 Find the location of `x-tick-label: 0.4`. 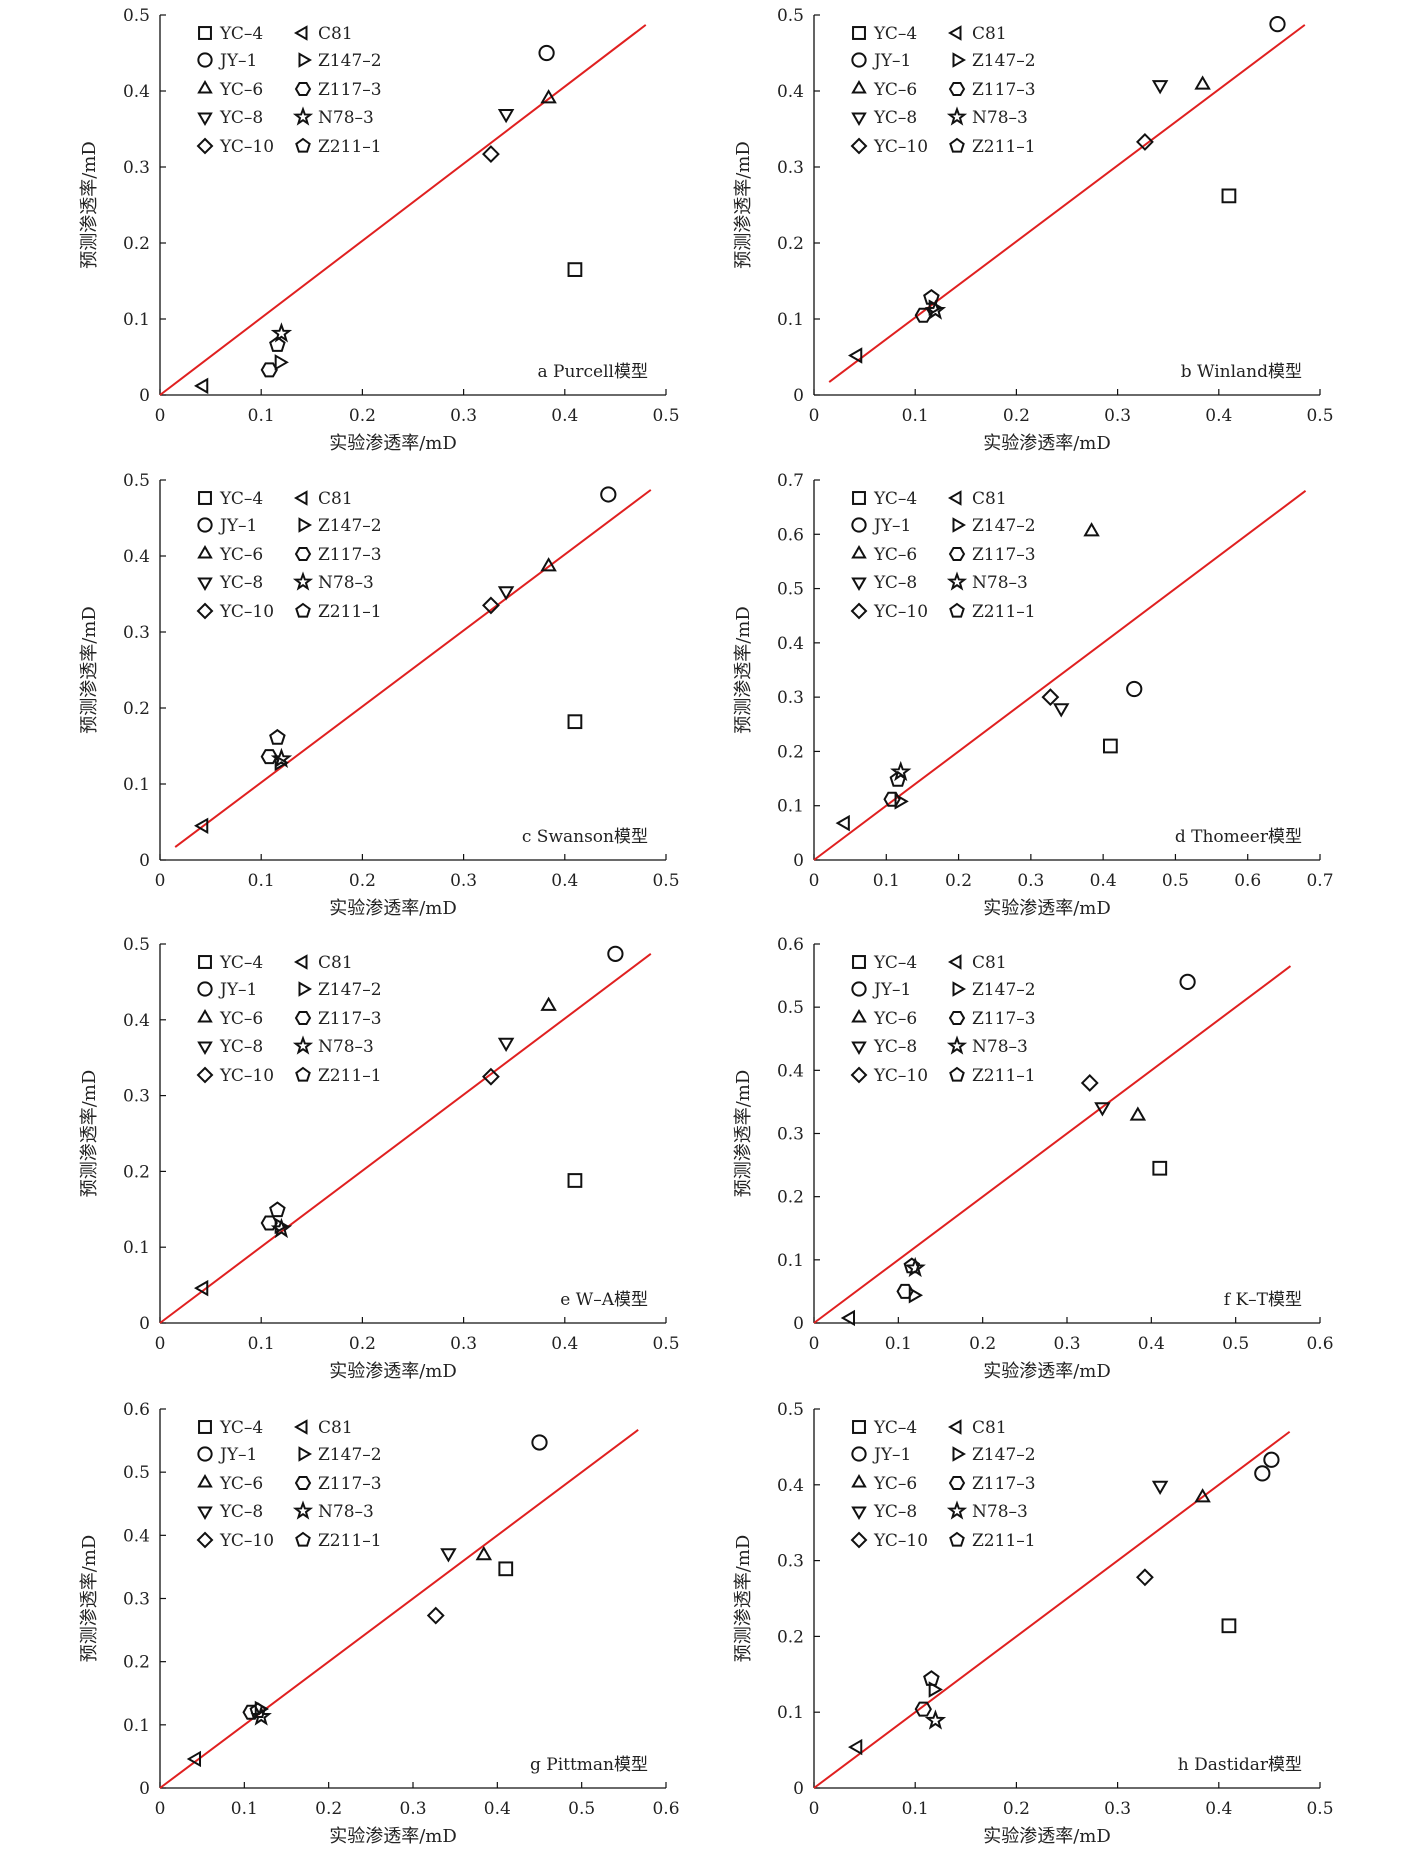

x-tick-label: 0.4 is located at coordinates (564, 1344).